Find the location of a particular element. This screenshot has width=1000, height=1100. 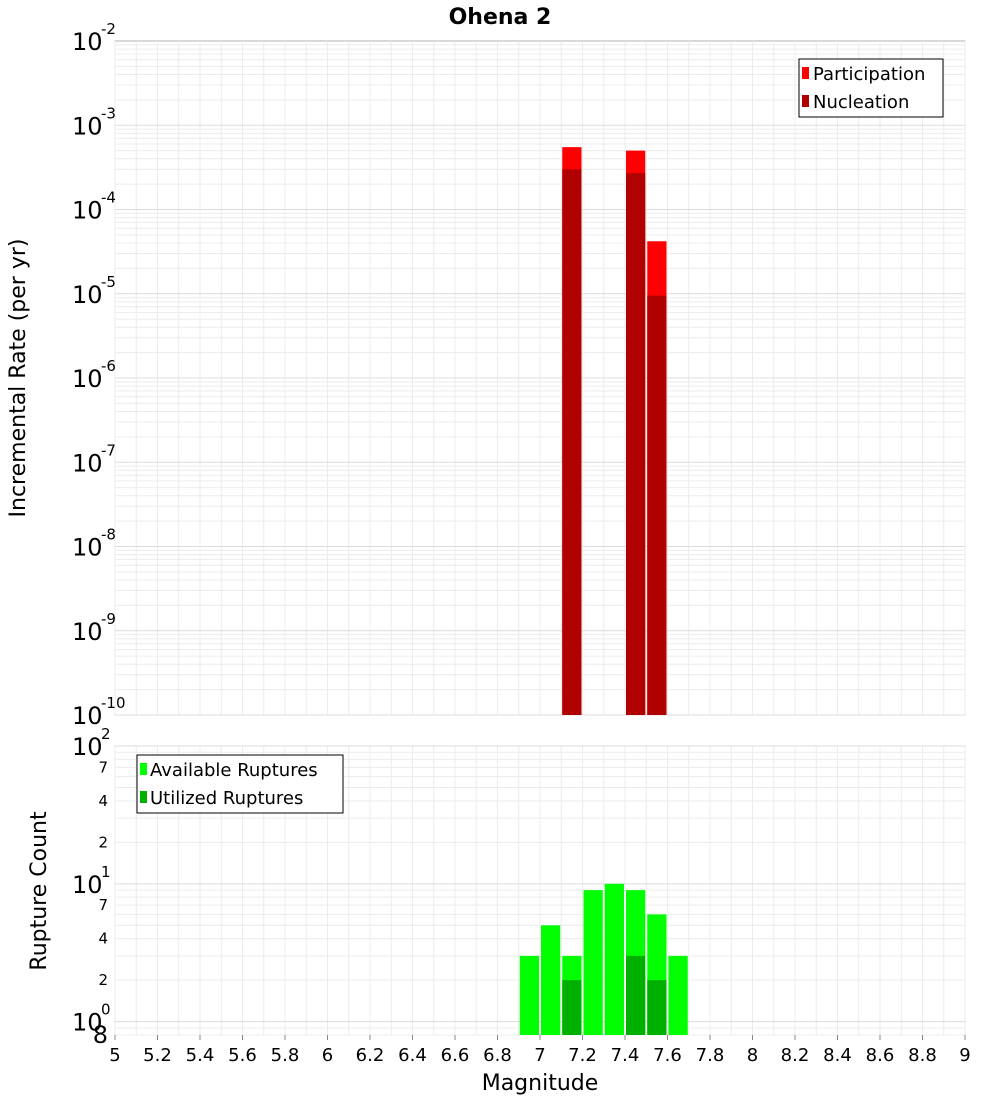

y-tick-label: 10⁻⁹ is located at coordinates (94, 628).